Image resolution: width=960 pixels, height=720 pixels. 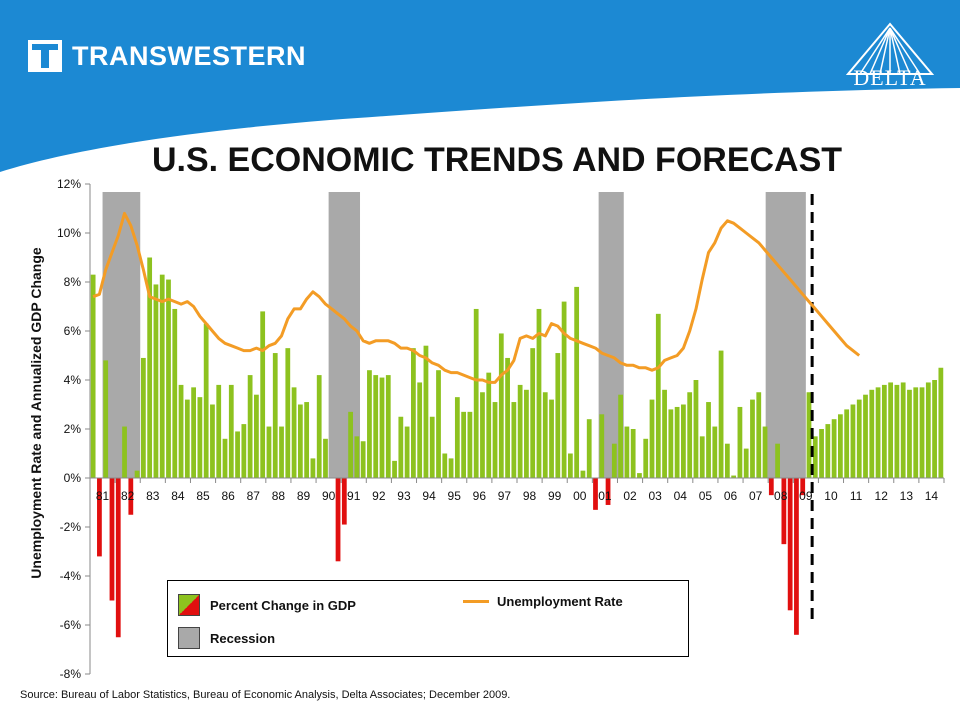 What do you see at coordinates (153, 496) in the screenshot?
I see `x-tick-label: 83` at bounding box center [153, 496].